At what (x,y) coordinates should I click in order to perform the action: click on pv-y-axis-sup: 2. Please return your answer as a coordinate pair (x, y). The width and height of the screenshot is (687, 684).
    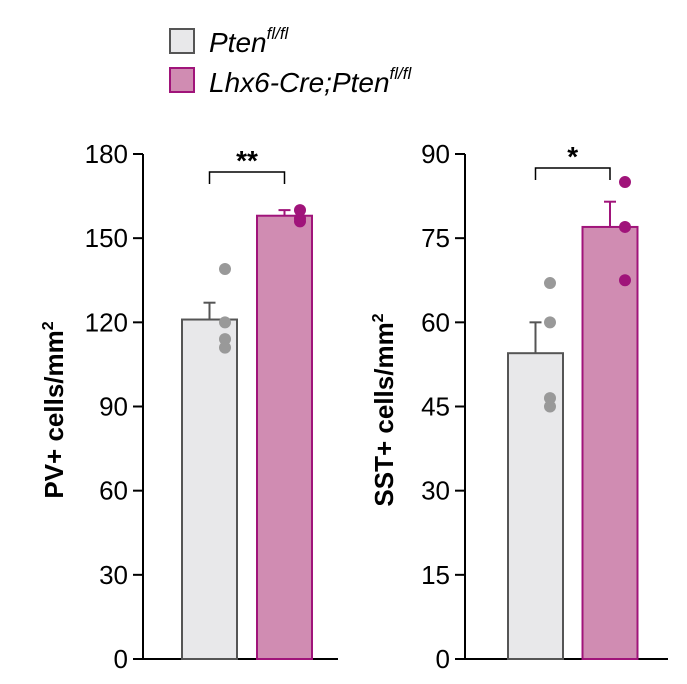
    Looking at the image, I should click on (48, 325).